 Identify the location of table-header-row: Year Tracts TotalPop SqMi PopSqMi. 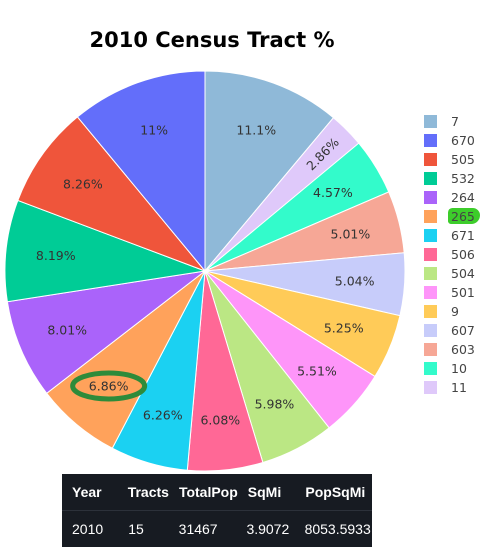
(217, 492).